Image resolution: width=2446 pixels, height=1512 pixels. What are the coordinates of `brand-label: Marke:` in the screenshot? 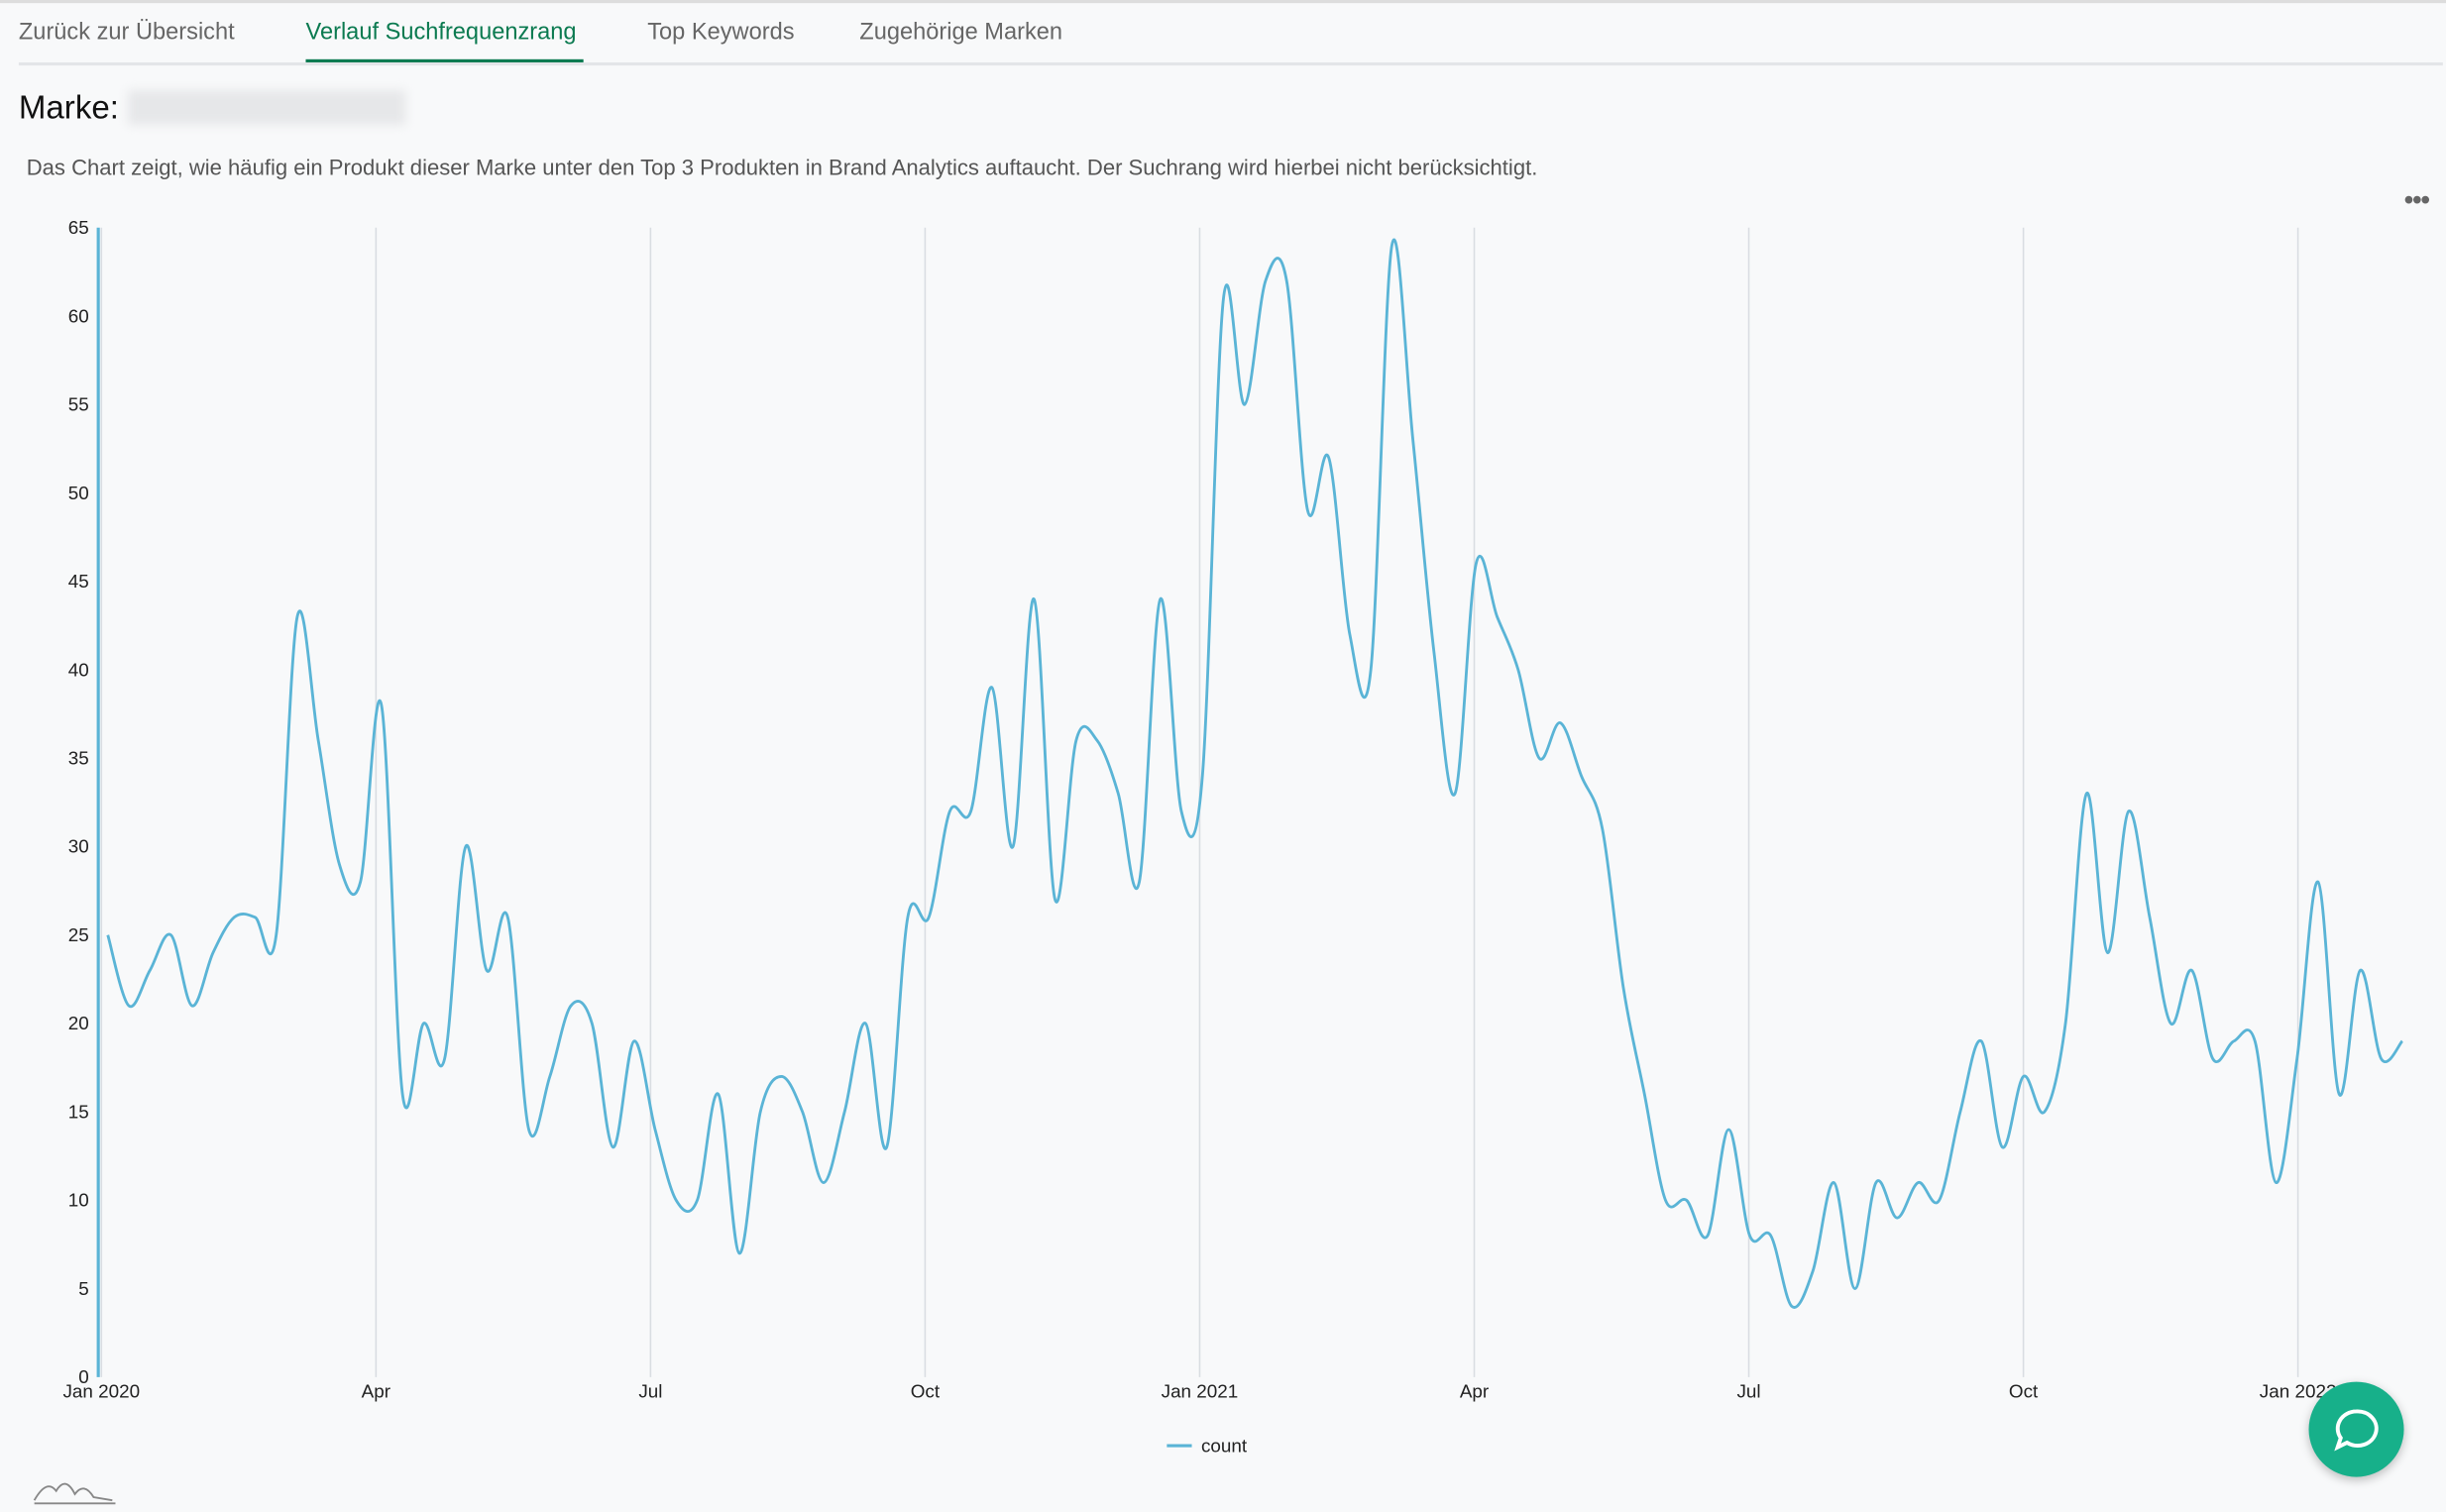 It's located at (68, 109).